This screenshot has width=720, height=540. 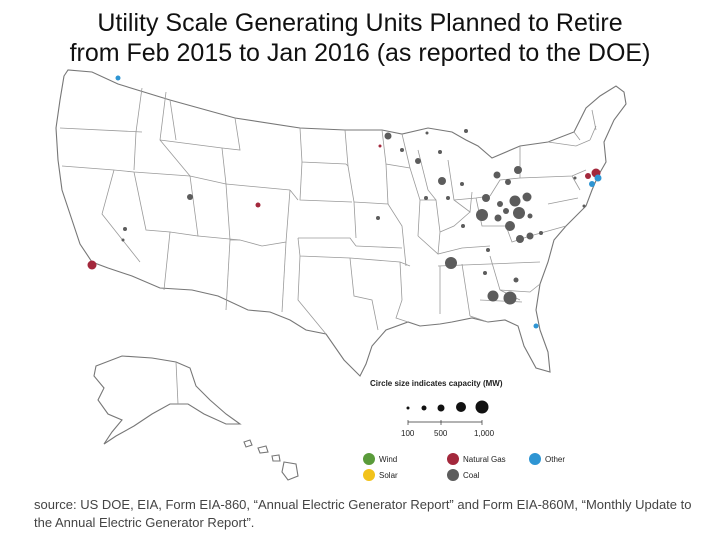 I want to click on legend-item-other: Other, so click(x=547, y=459).